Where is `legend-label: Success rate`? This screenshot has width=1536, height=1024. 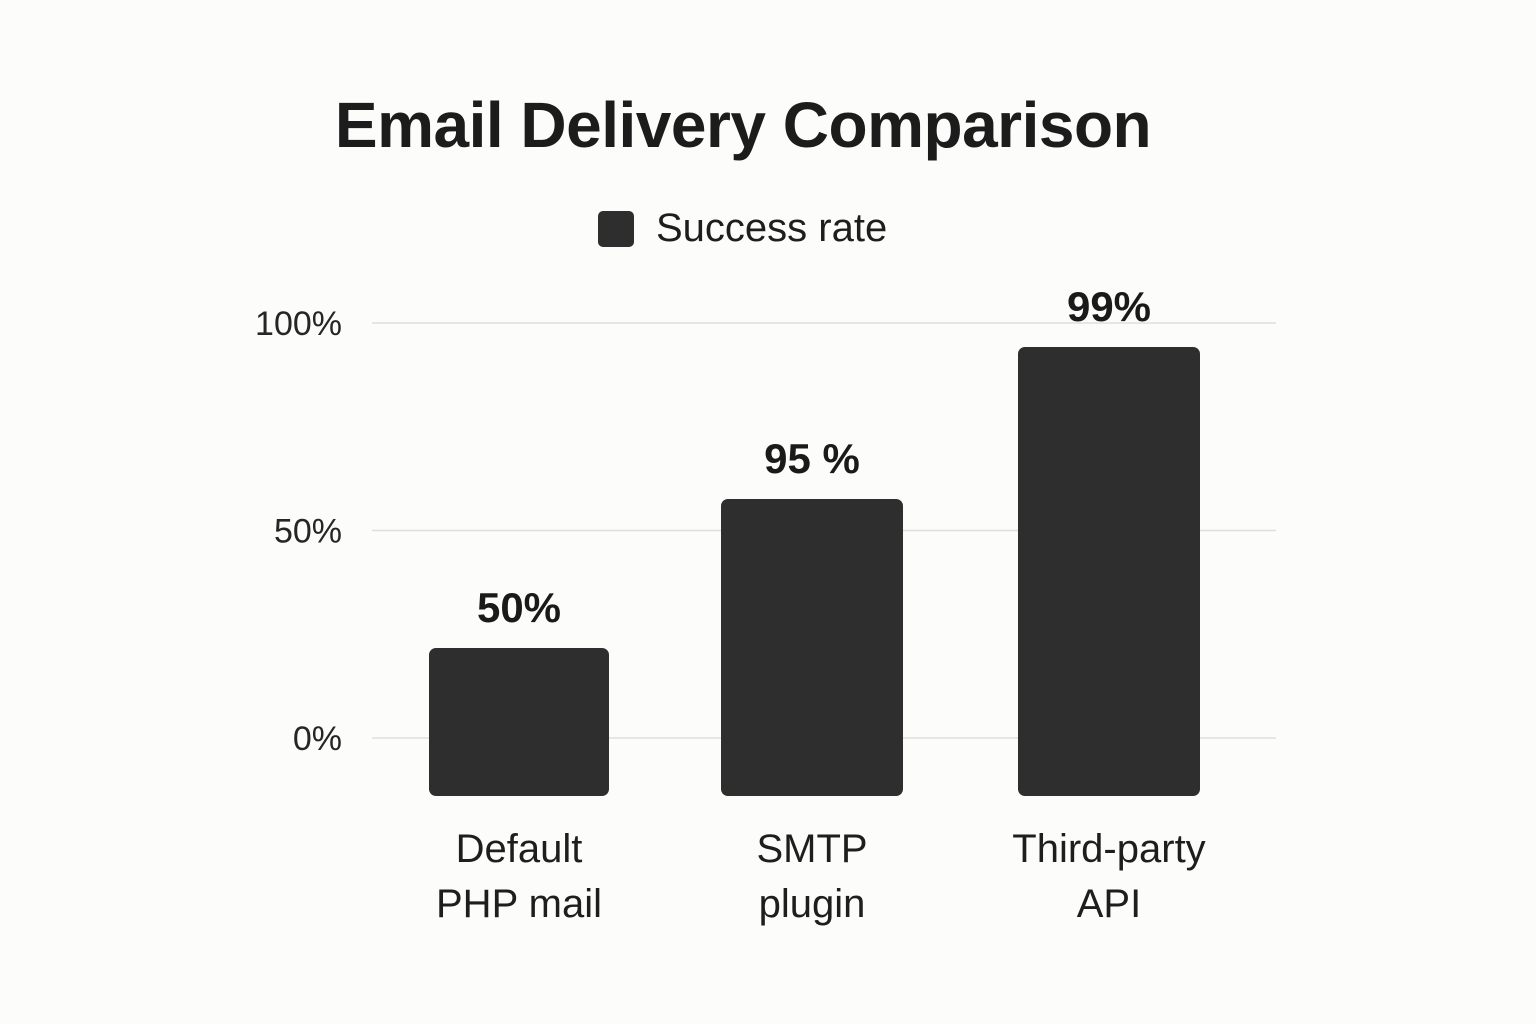 legend-label: Success rate is located at coordinates (772, 228).